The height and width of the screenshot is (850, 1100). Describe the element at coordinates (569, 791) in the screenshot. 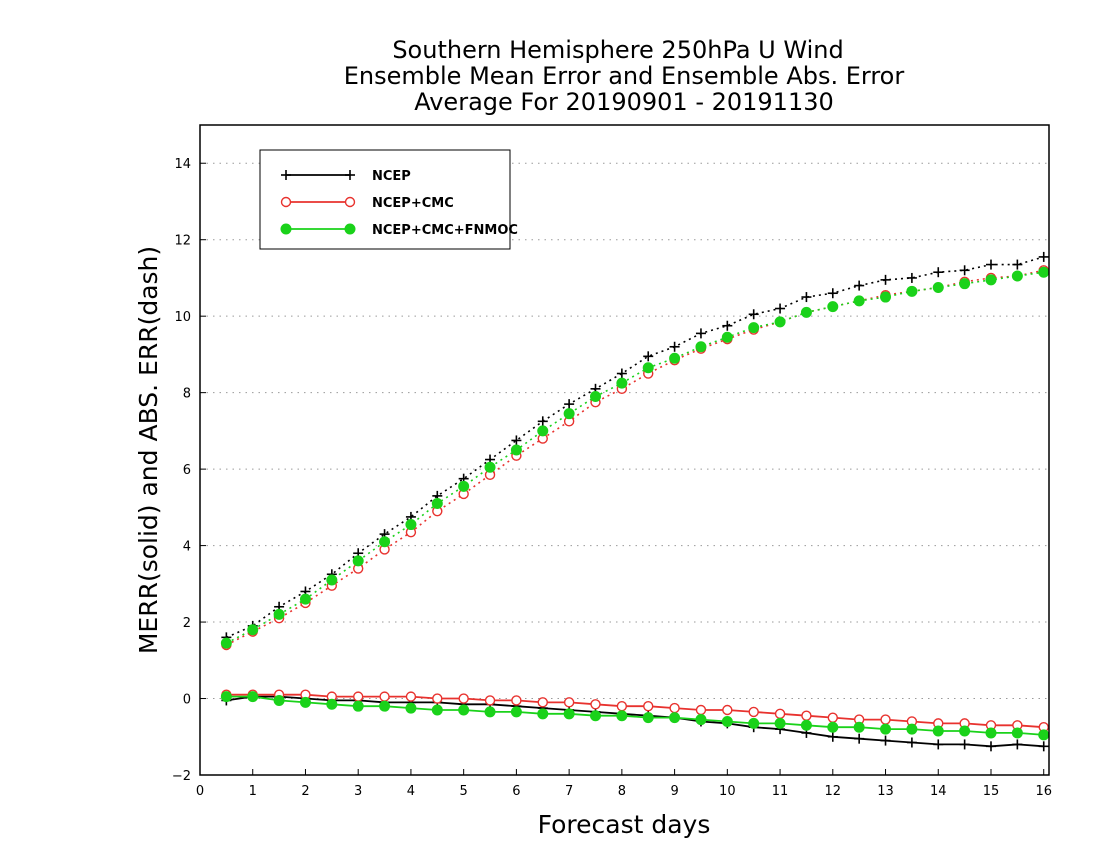

I see `x-tick-label: 7` at that location.